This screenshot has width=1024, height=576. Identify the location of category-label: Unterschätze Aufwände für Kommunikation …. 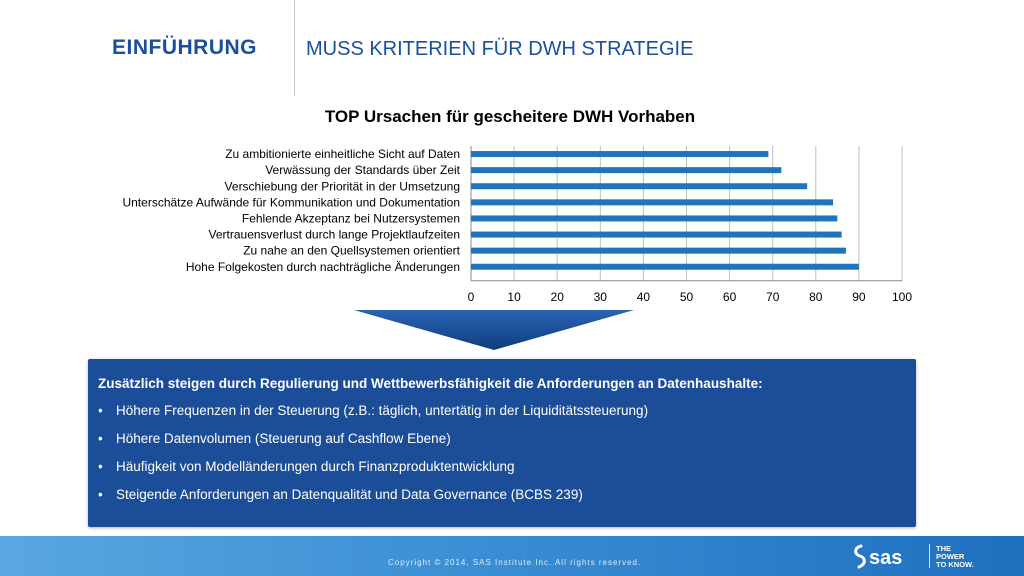
(291, 202).